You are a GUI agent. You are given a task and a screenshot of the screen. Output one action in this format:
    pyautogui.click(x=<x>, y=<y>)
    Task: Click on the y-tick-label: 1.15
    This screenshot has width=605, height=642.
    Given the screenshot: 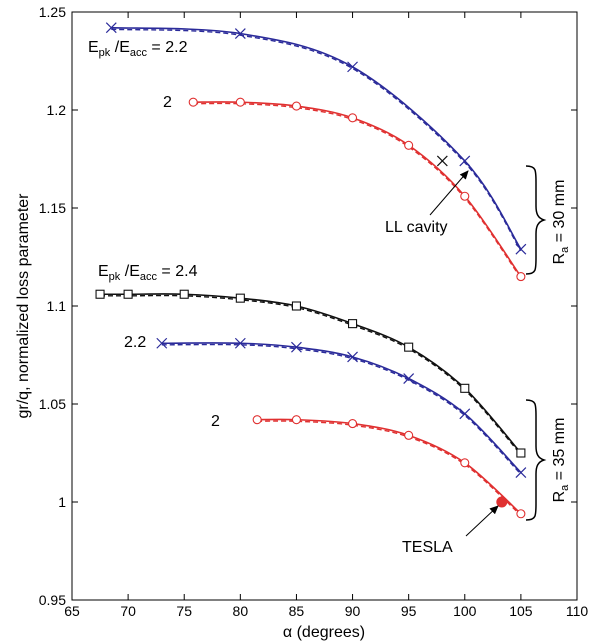 What is the action you would take?
    pyautogui.click(x=52, y=208)
    